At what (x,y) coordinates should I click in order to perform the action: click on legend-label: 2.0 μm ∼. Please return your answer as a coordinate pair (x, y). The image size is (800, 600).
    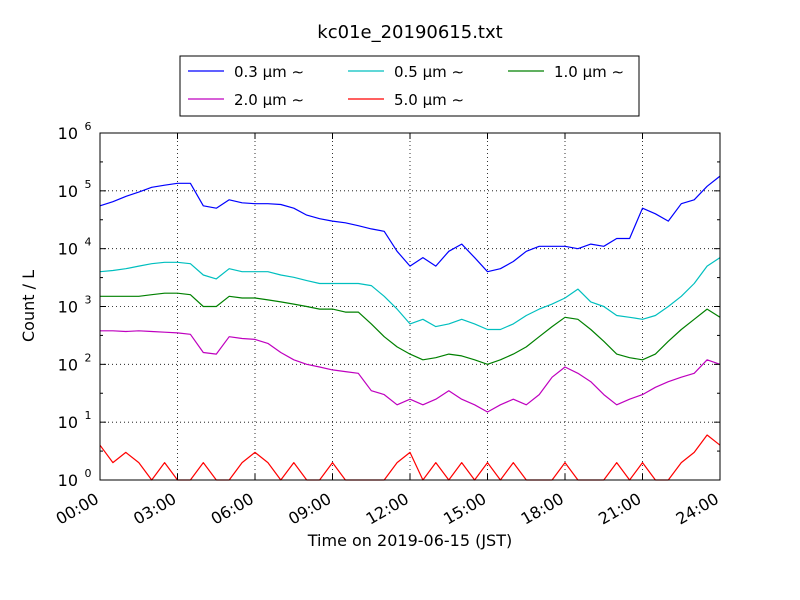
    Looking at the image, I should click on (269, 100).